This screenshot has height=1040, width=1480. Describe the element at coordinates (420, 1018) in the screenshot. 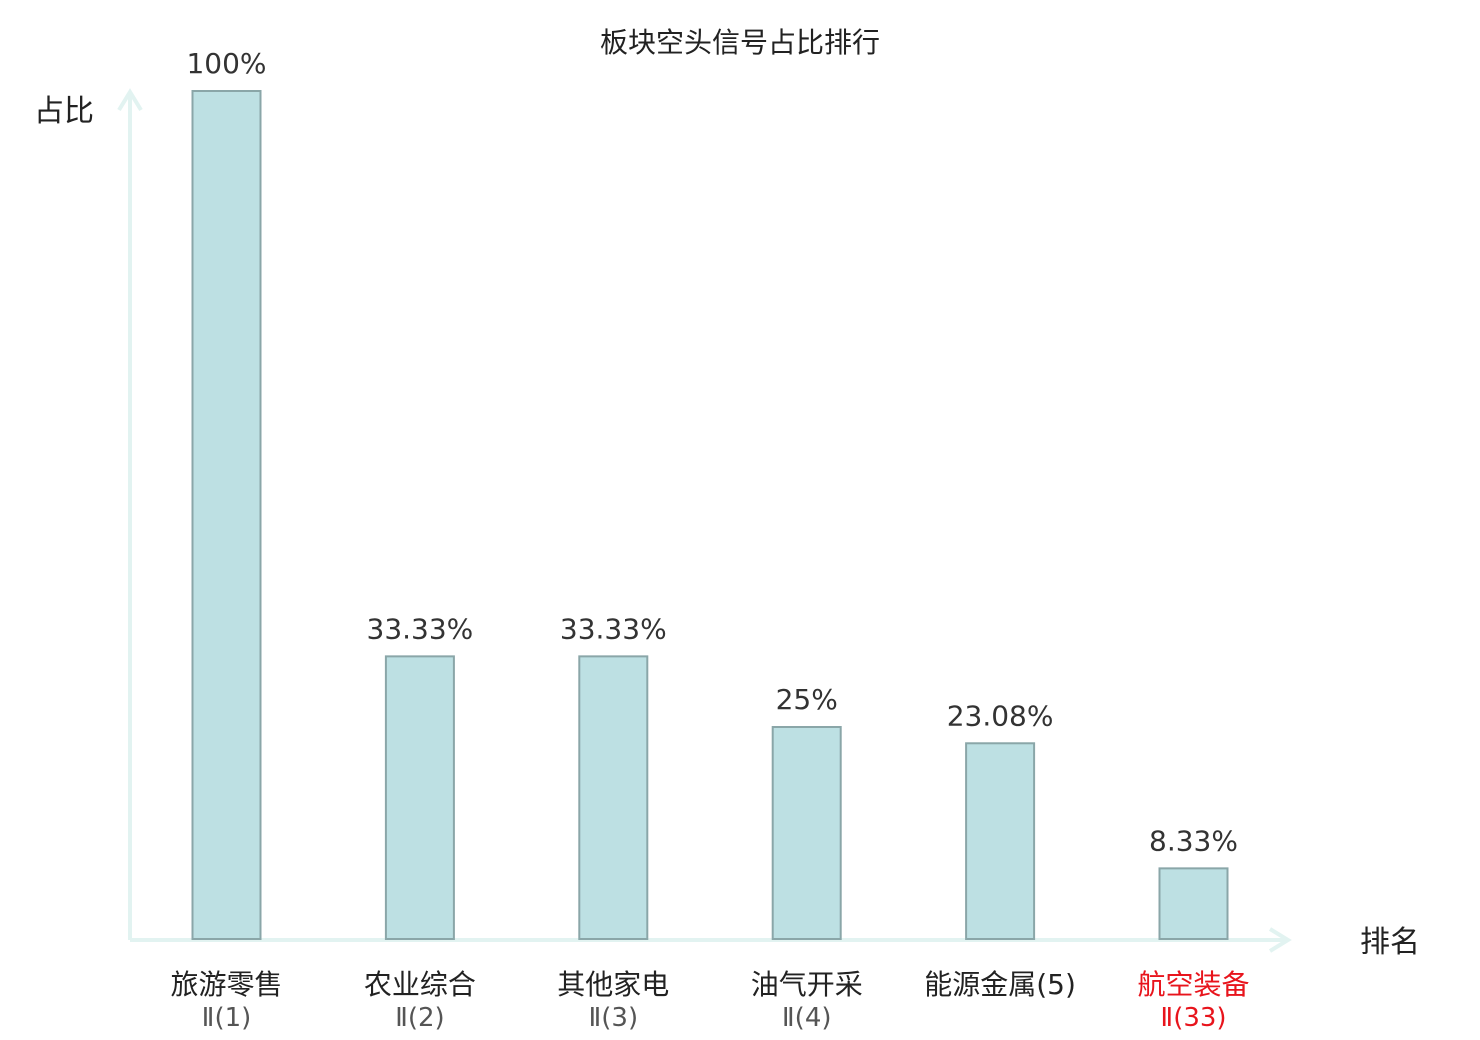

I see `x-tick-sublabel: Ⅱ(2)` at that location.